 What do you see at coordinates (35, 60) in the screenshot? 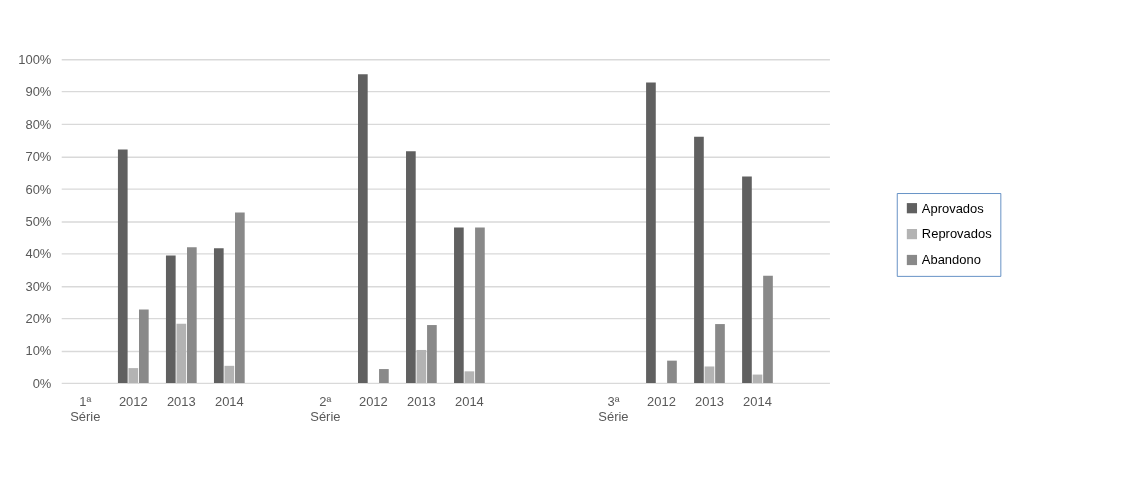
I see `y-tick-label: 100%` at bounding box center [35, 60].